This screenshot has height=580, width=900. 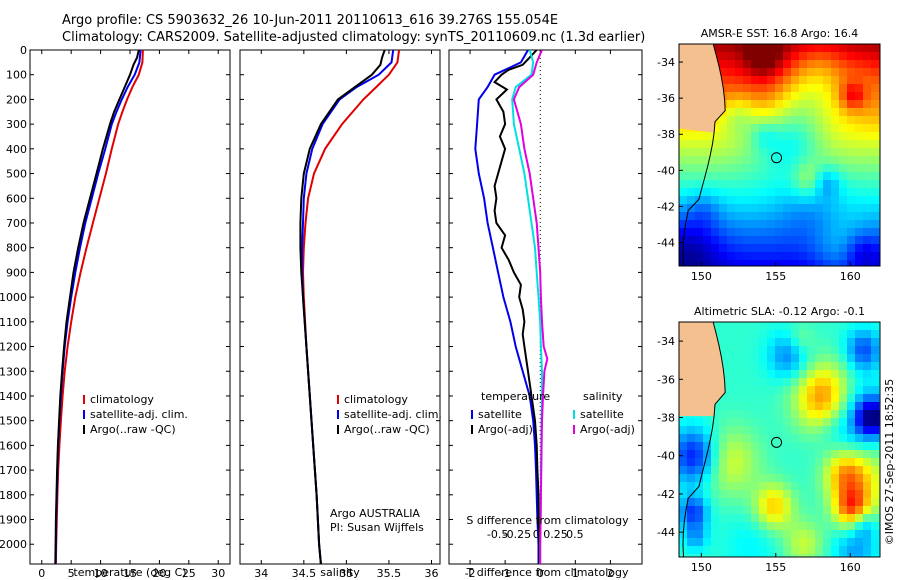 I want to click on salinity-legend-label: climatology, so click(x=376, y=399).